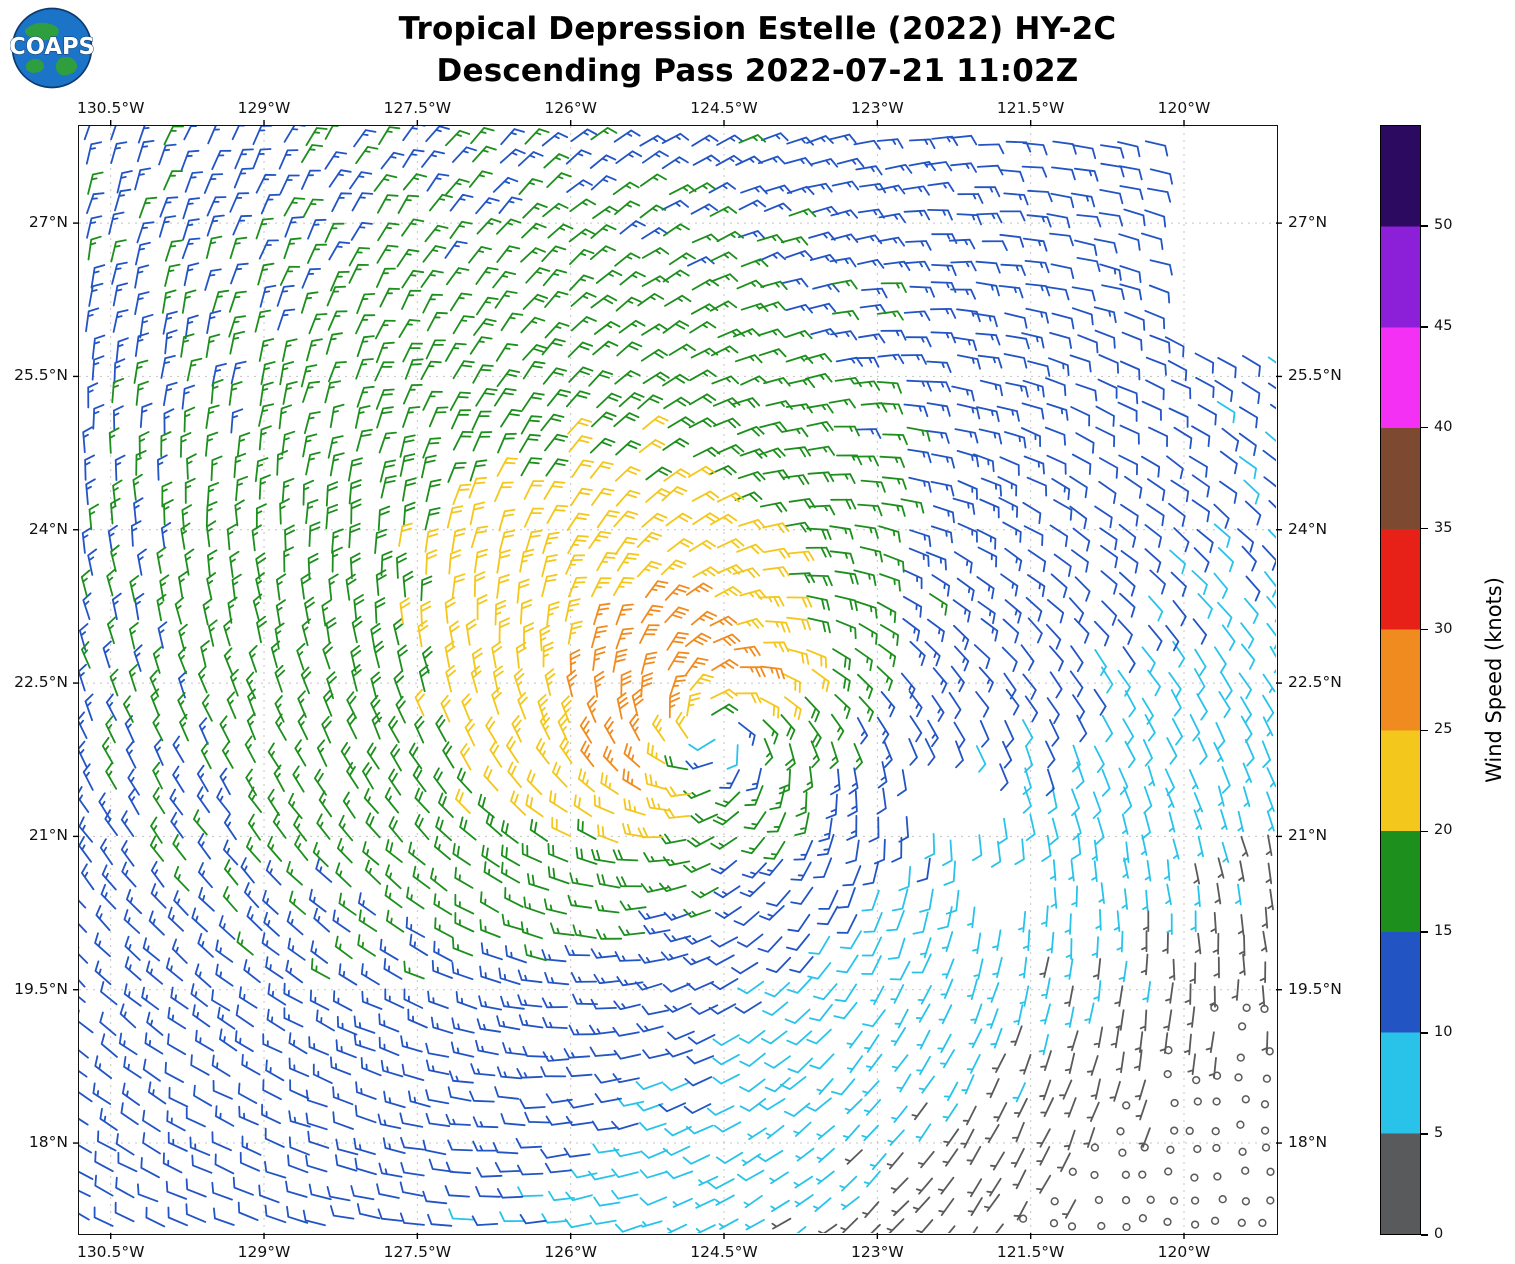 This screenshot has width=1515, height=1264. Describe the element at coordinates (1308, 1142) in the screenshot. I see `y-axis-tick-label-right: 18°N` at that location.